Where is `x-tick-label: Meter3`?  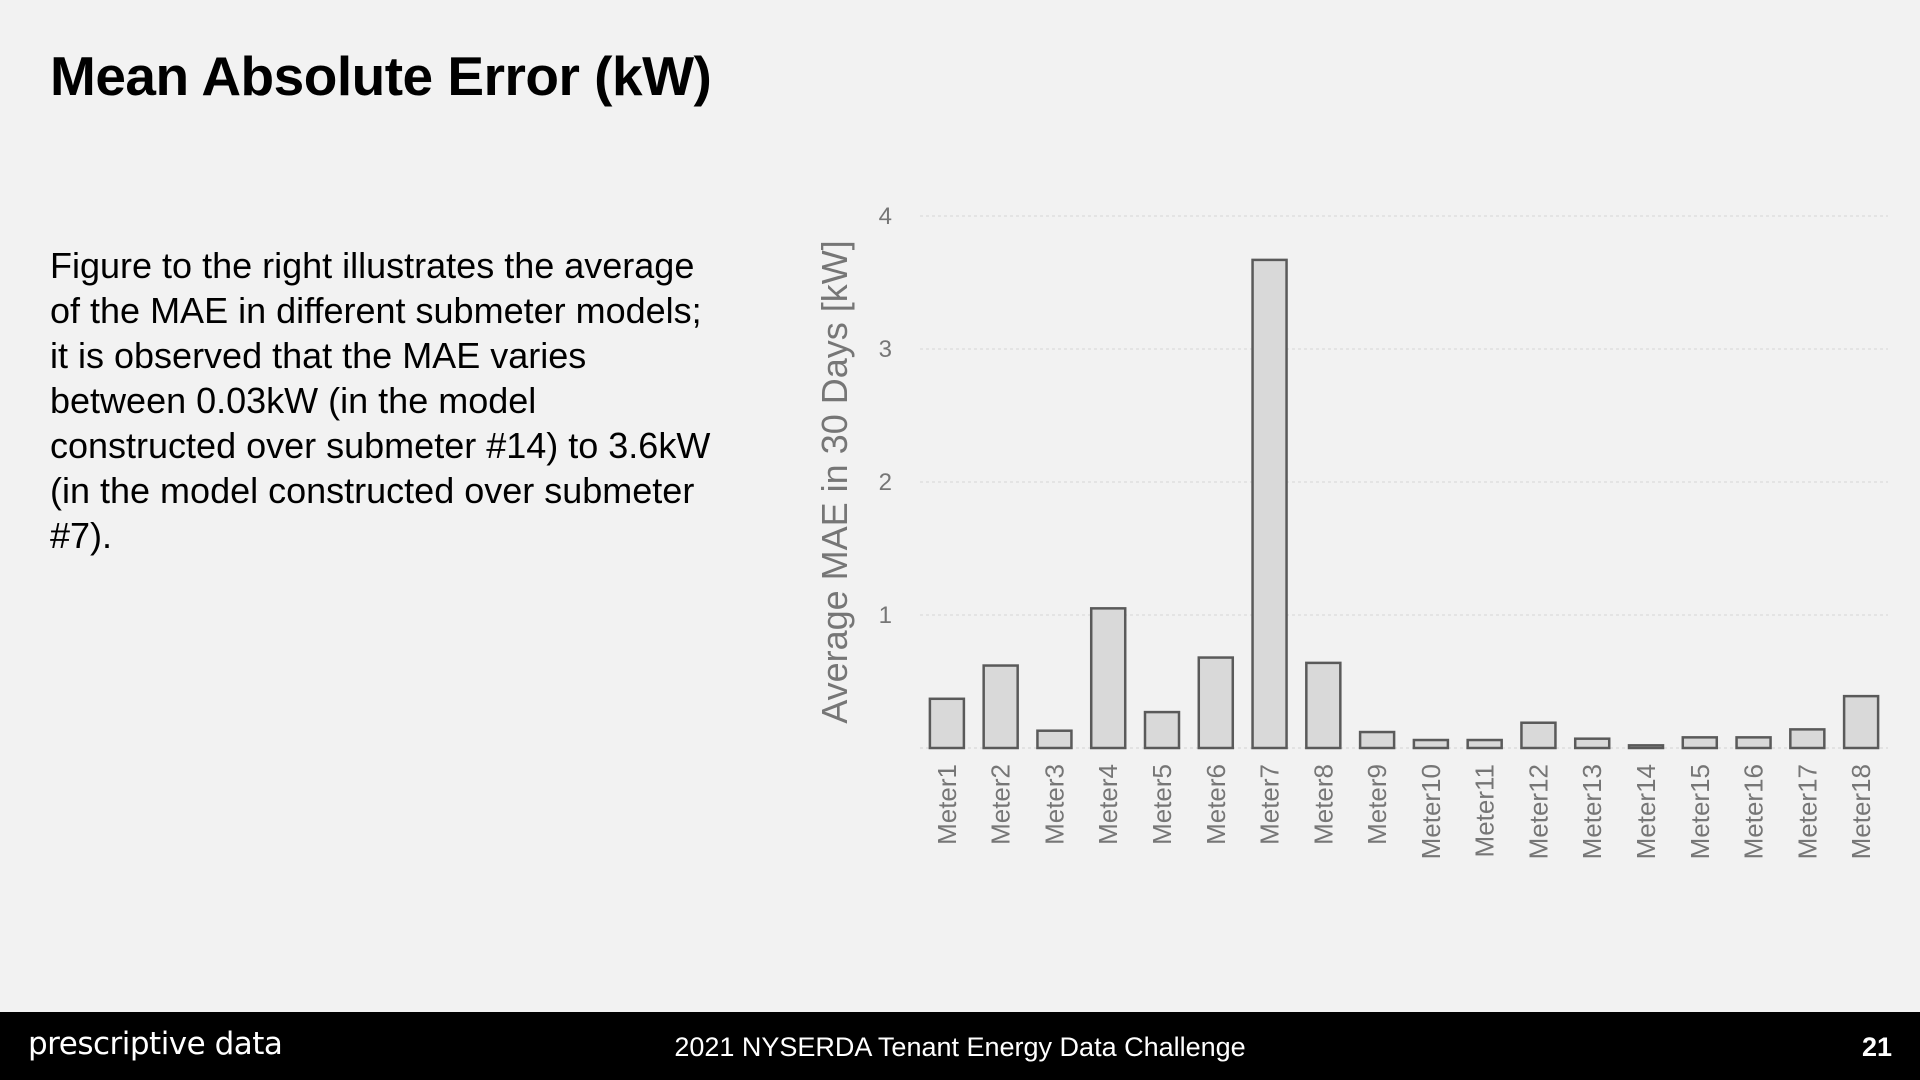
x-tick-label: Meter3 is located at coordinates (1054, 804).